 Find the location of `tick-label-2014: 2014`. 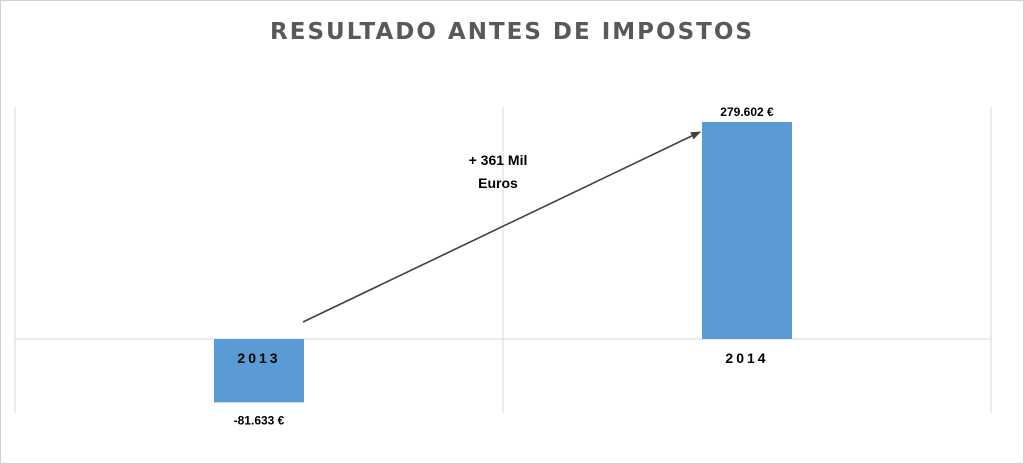

tick-label-2014: 2014 is located at coordinates (746, 358).